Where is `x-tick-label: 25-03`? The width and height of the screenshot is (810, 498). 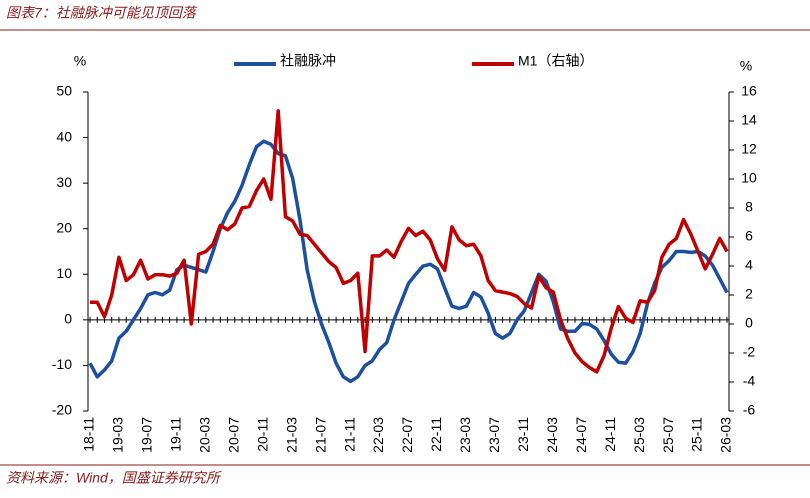
x-tick-label: 25-03 is located at coordinates (639, 435).